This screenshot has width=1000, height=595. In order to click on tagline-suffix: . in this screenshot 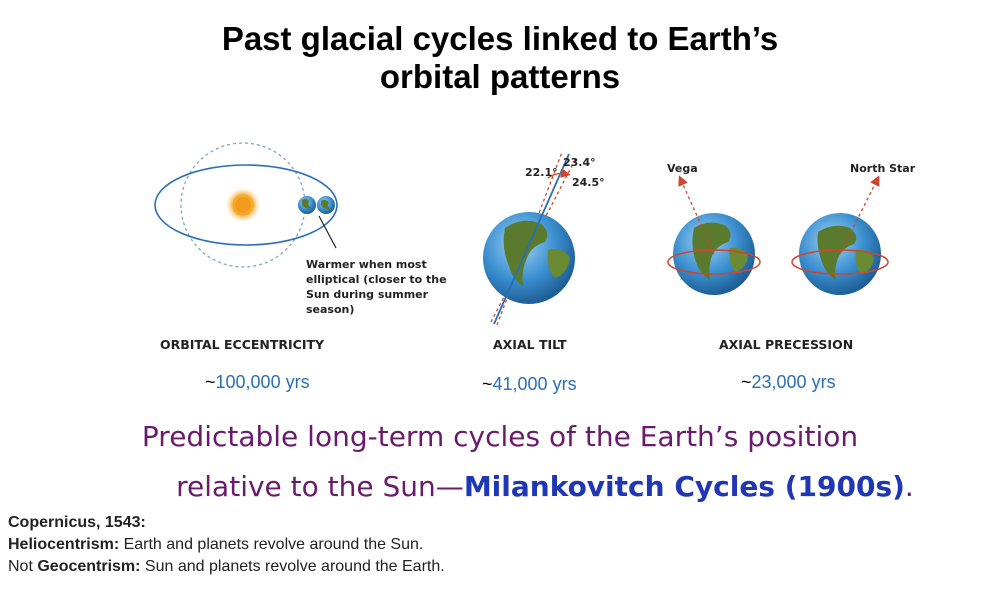, I will do `click(909, 486)`.